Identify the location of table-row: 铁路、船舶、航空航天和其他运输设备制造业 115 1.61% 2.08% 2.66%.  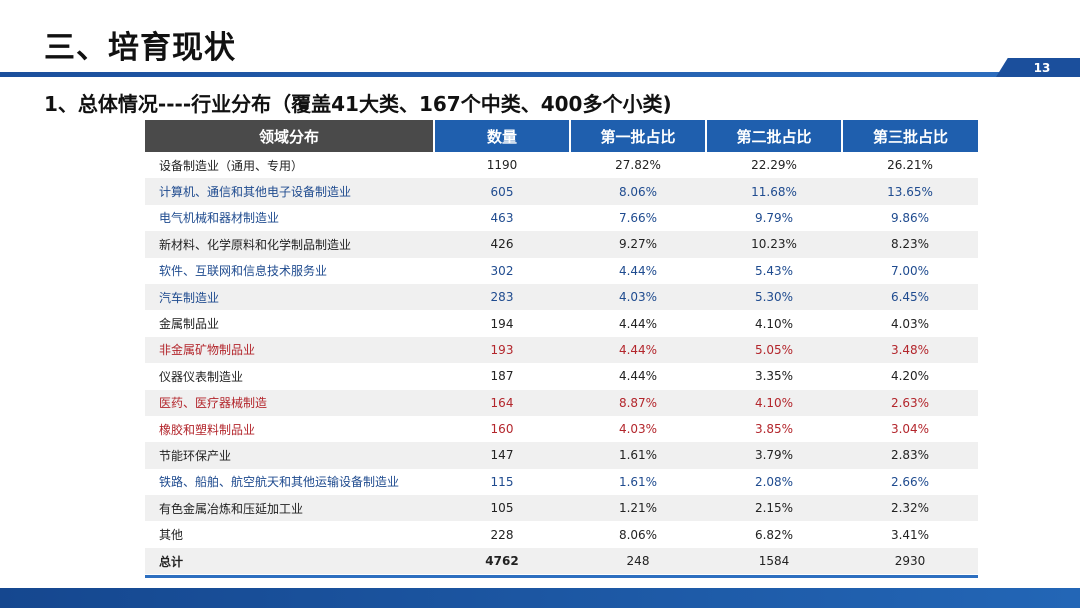
(561, 482).